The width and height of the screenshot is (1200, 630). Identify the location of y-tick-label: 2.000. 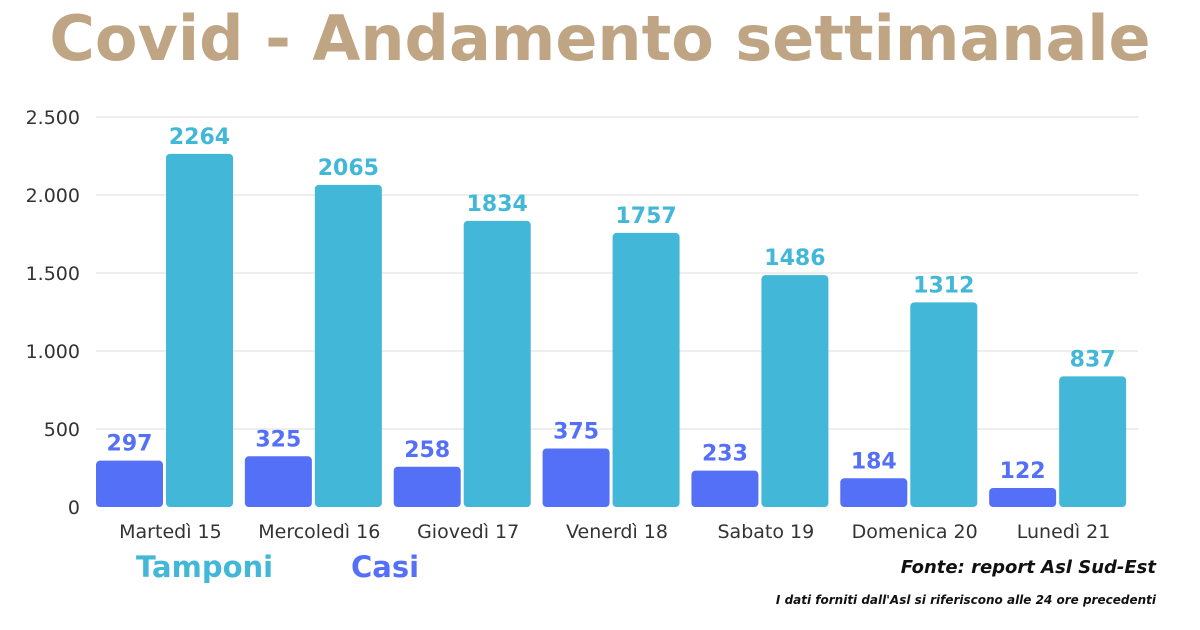
(53, 196).